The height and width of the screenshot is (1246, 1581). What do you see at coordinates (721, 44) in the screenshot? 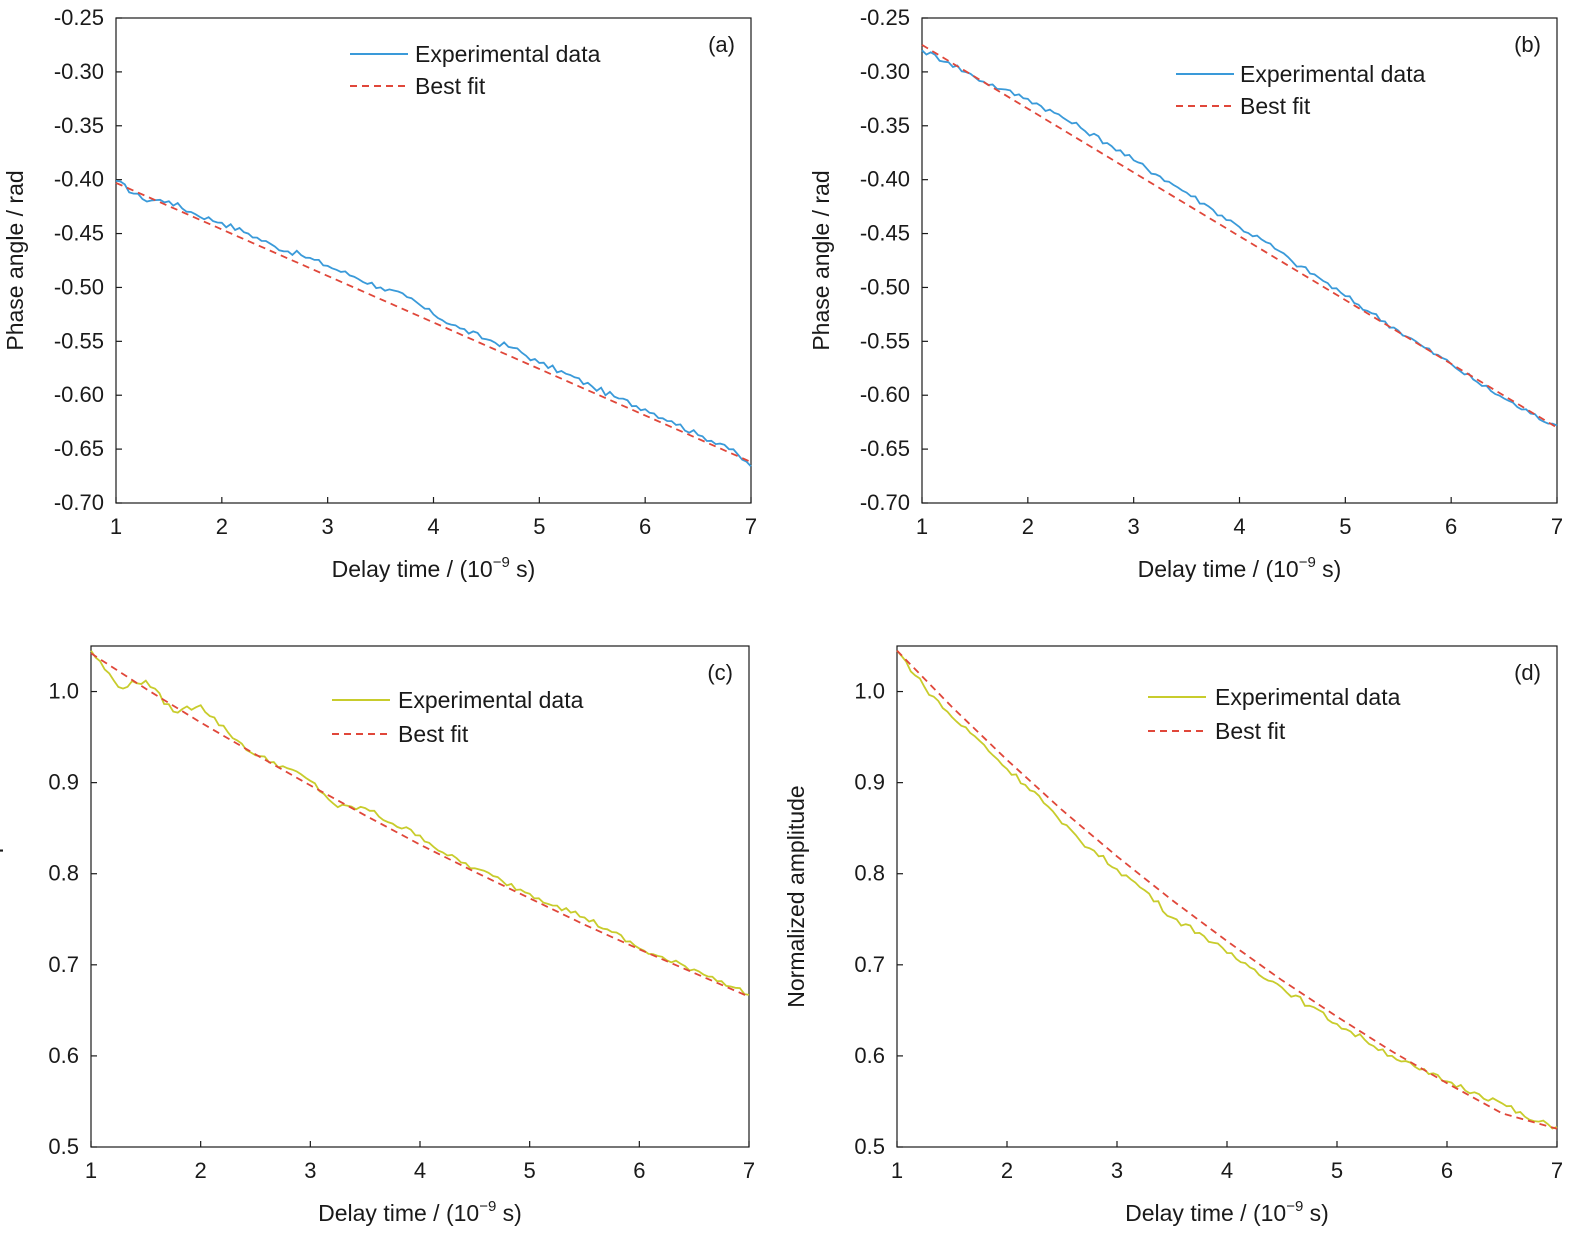
I see `panel-label: (a)` at bounding box center [721, 44].